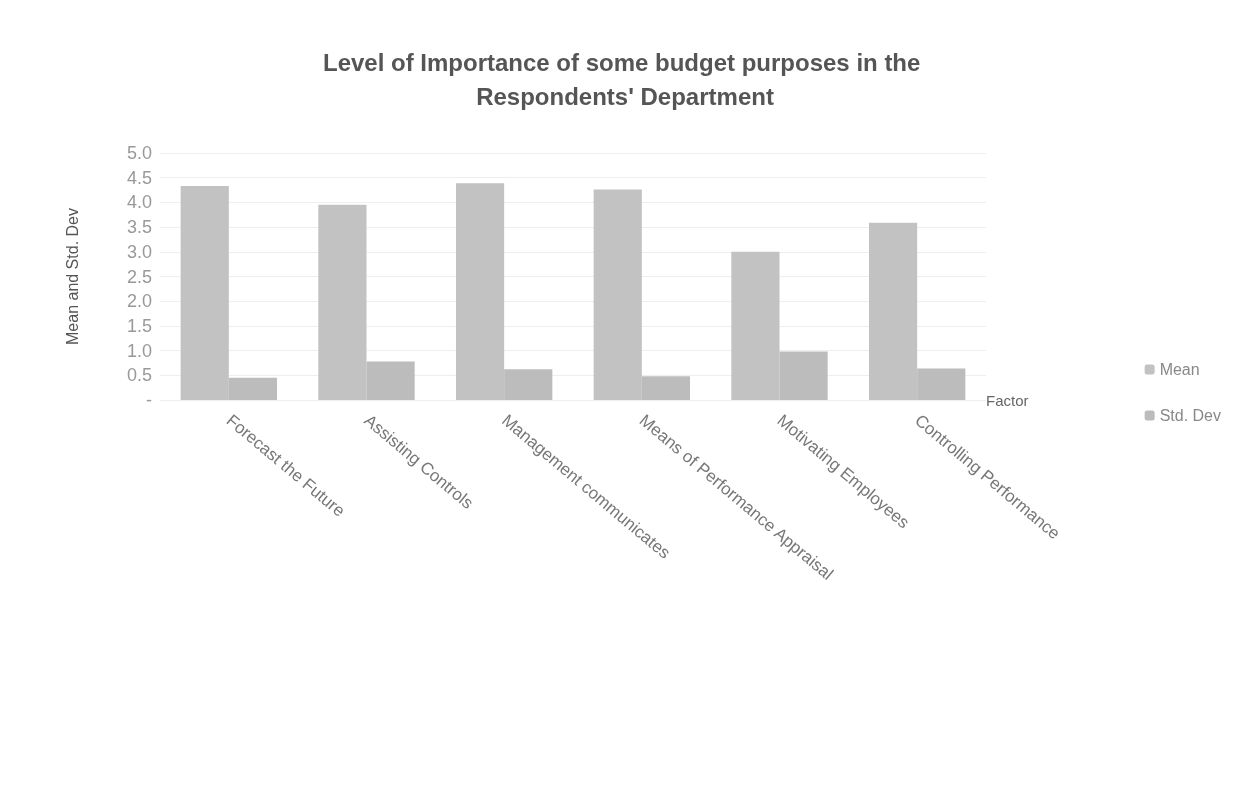  I want to click on y-tick-label: 2.5, so click(139, 276).